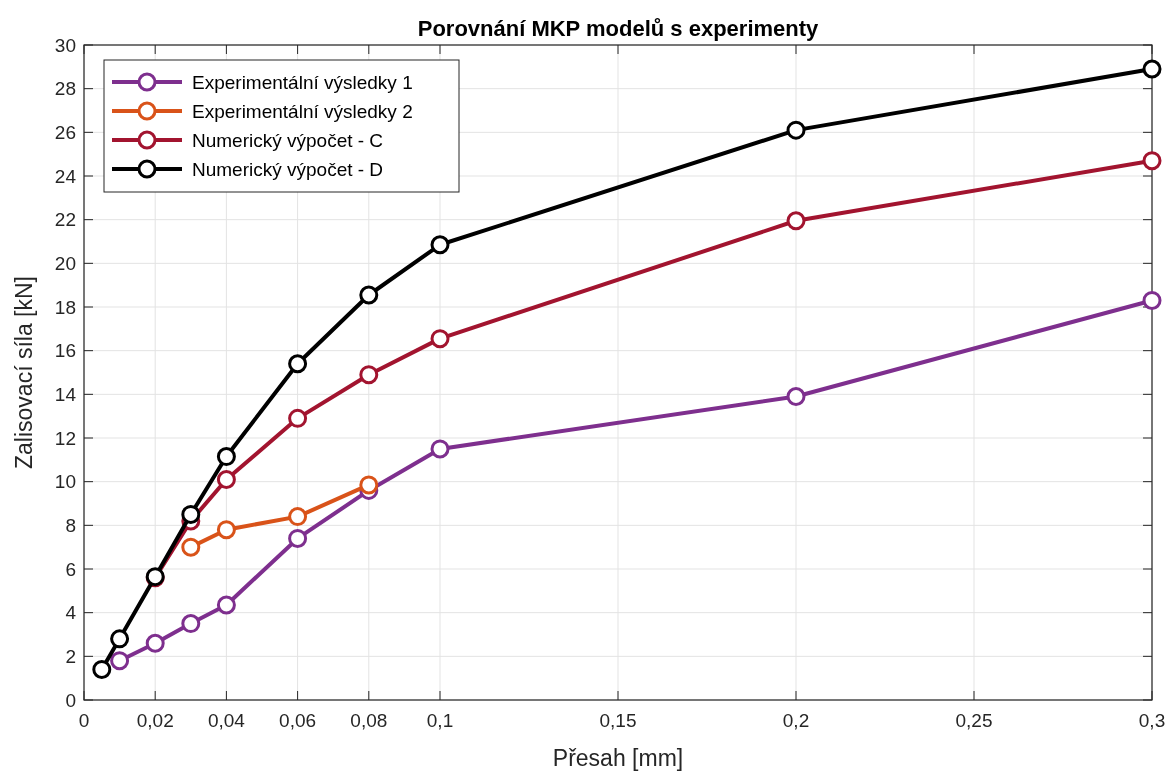 This screenshot has width=1173, height=778. Describe the element at coordinates (302, 111) in the screenshot. I see `legend-label: Experimentální výsledky 2` at that location.